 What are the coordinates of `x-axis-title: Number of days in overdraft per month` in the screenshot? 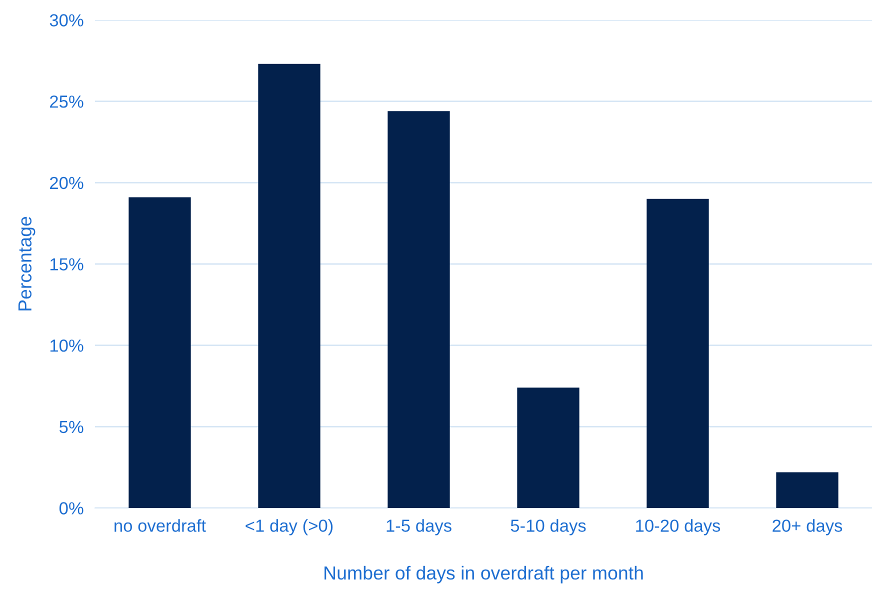 It's located at (483, 575).